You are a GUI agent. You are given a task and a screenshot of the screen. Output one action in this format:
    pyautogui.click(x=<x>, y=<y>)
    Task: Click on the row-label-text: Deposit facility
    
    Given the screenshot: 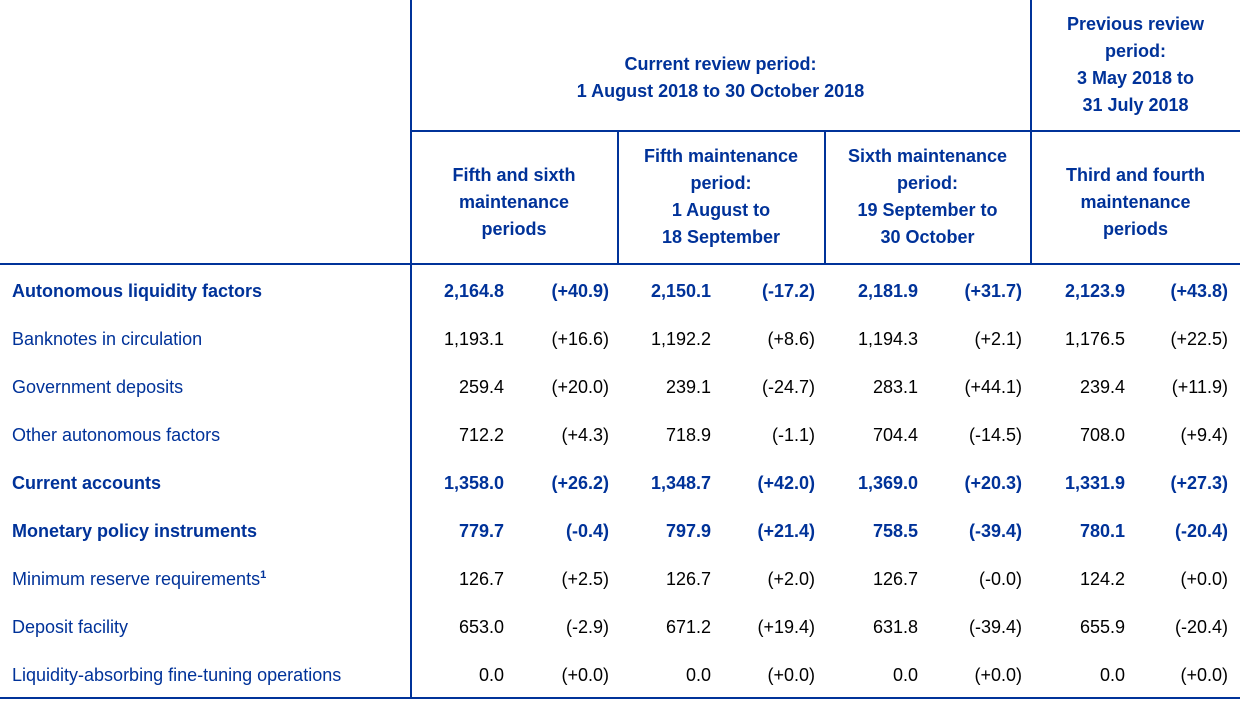 What is the action you would take?
    pyautogui.click(x=70, y=627)
    